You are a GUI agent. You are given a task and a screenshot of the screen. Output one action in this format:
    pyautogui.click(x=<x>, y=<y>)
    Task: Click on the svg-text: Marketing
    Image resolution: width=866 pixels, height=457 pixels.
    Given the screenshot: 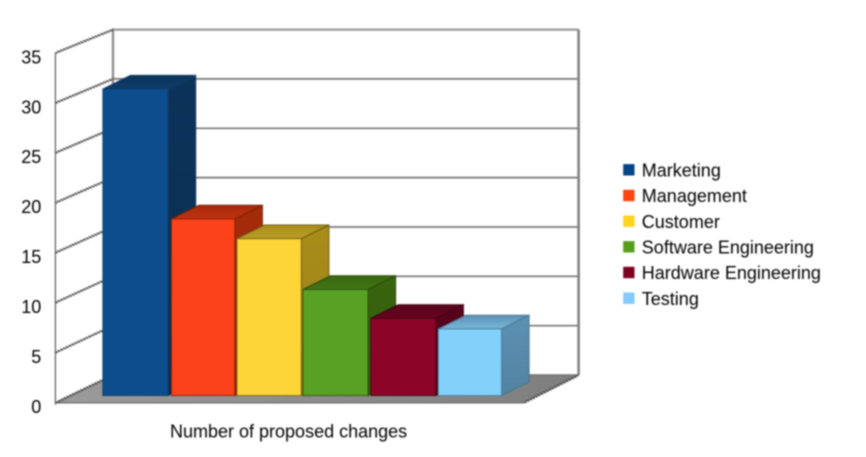 What is the action you would take?
    pyautogui.click(x=681, y=170)
    